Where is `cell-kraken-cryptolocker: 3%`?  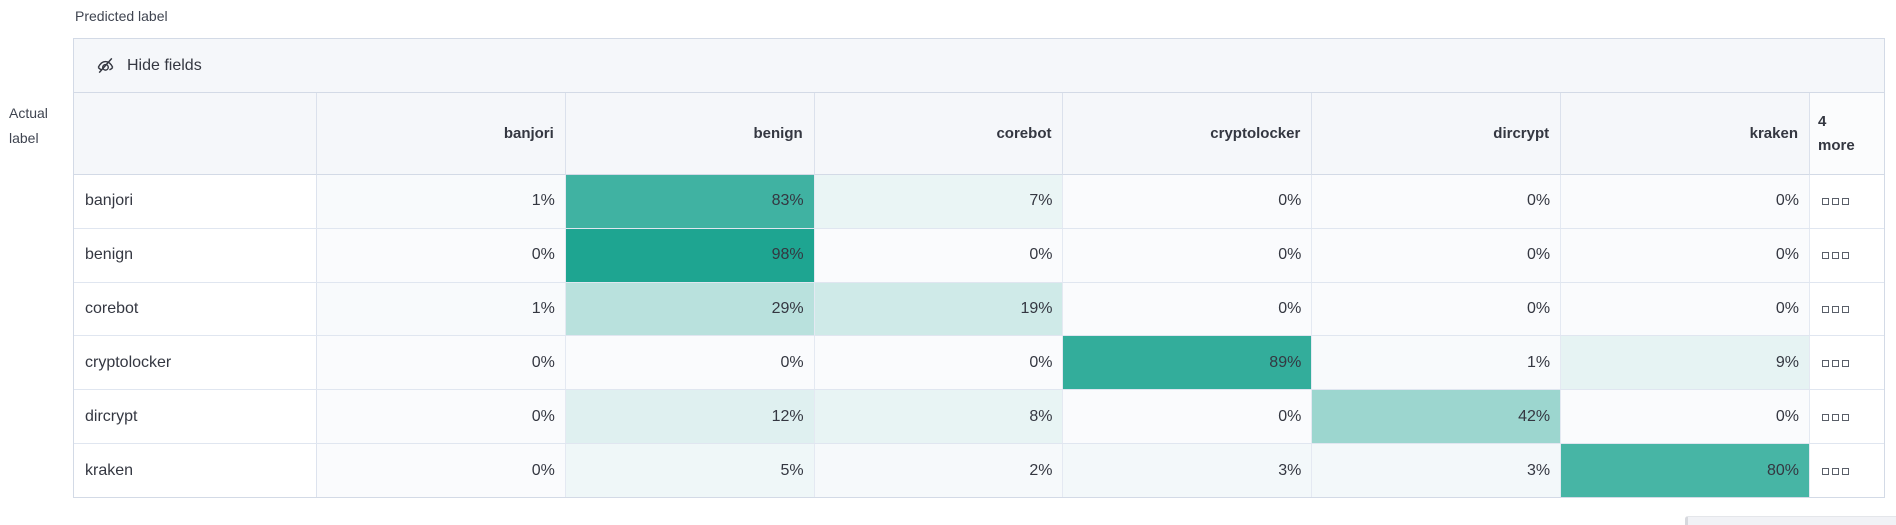 cell-kraken-cryptolocker: 3% is located at coordinates (1188, 470).